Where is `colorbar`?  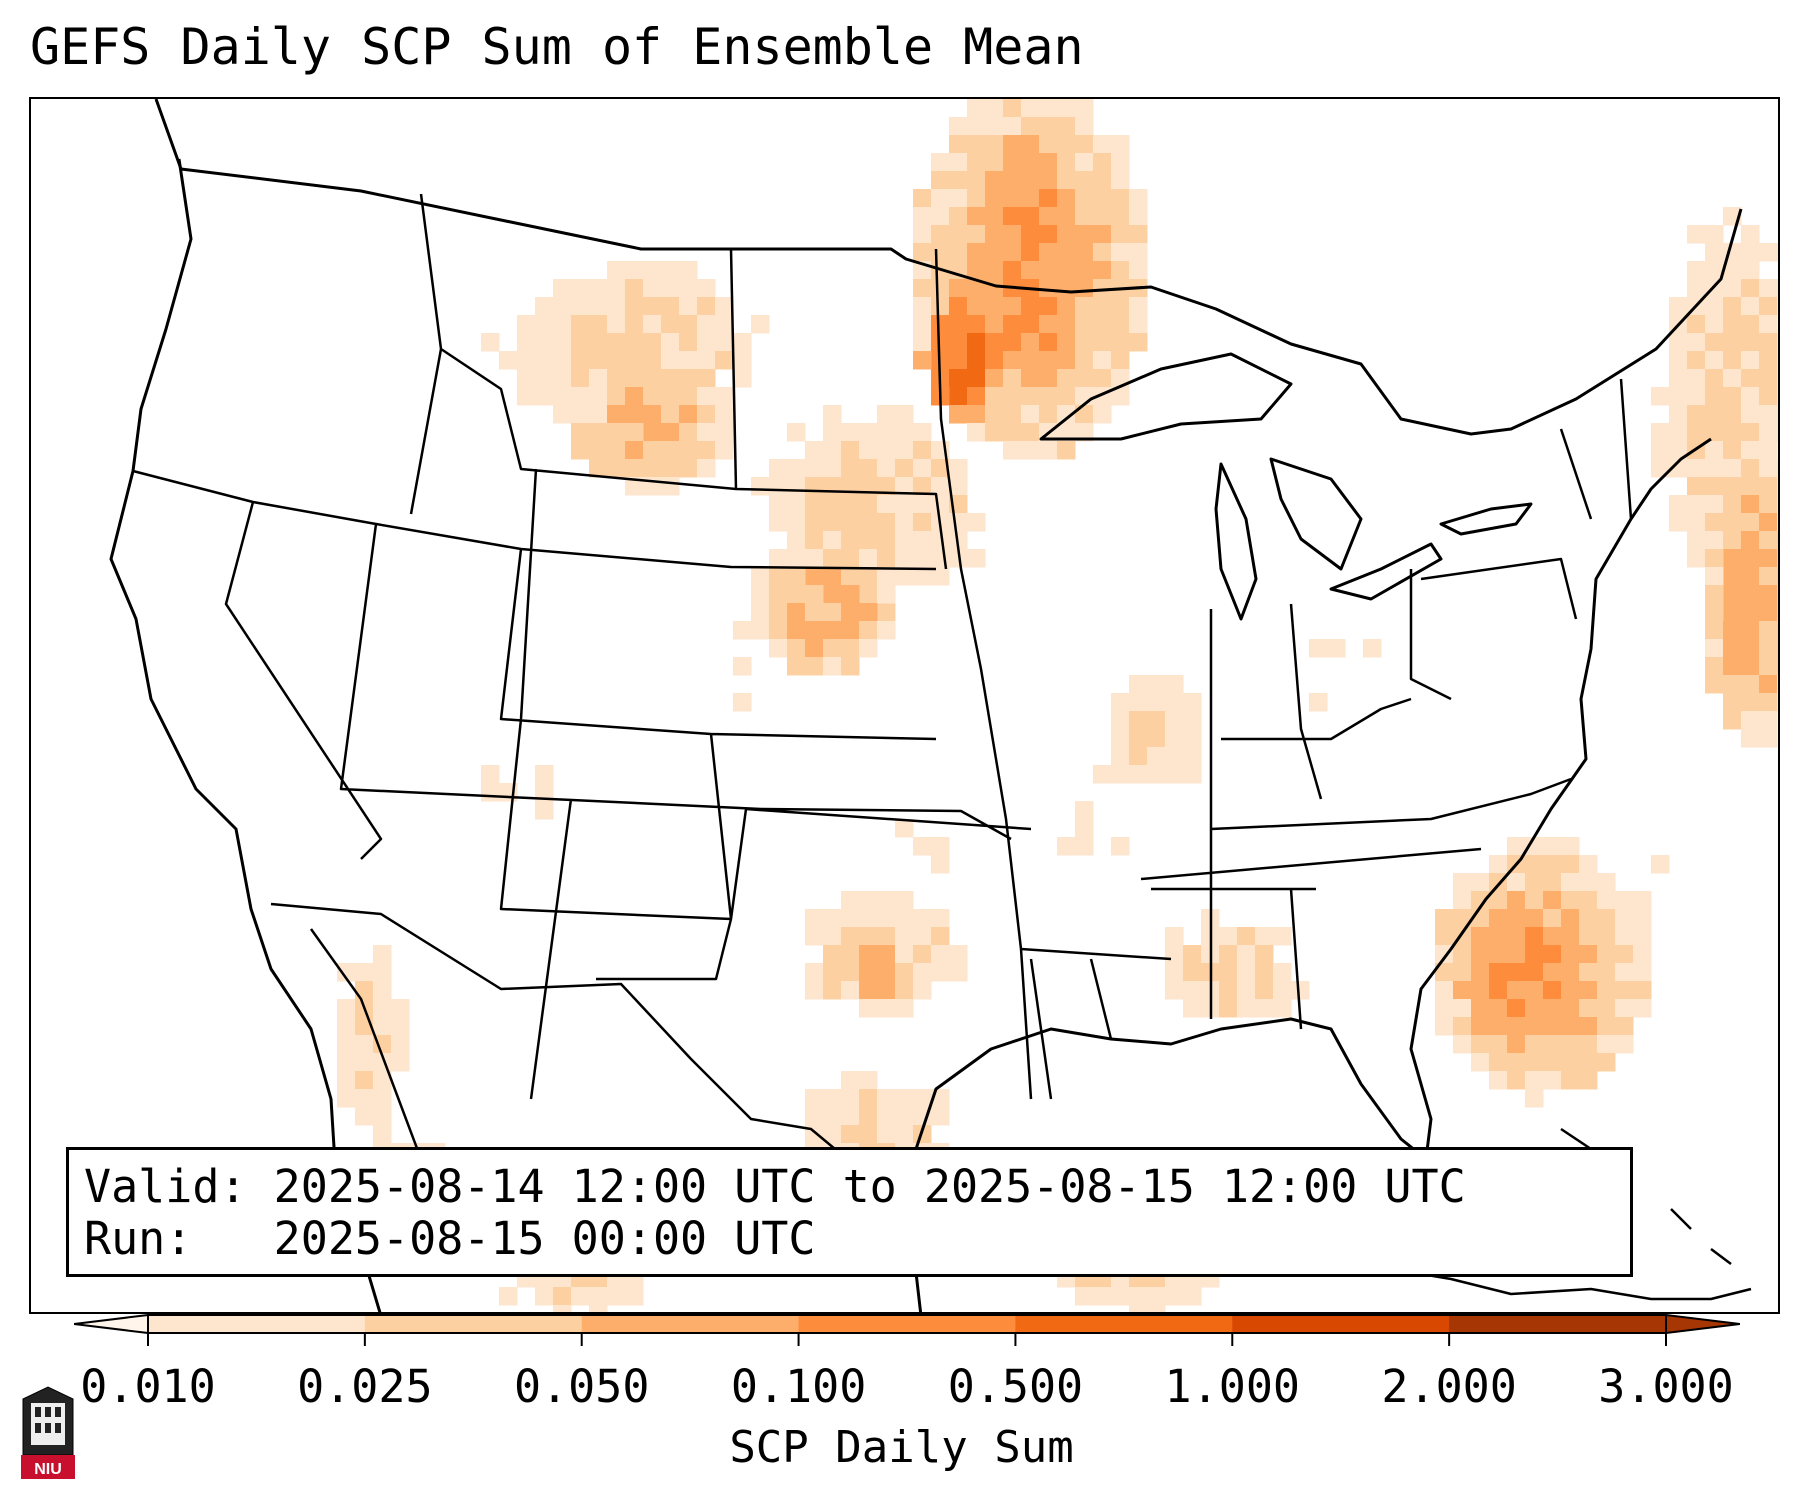
colorbar is located at coordinates (907, 1329).